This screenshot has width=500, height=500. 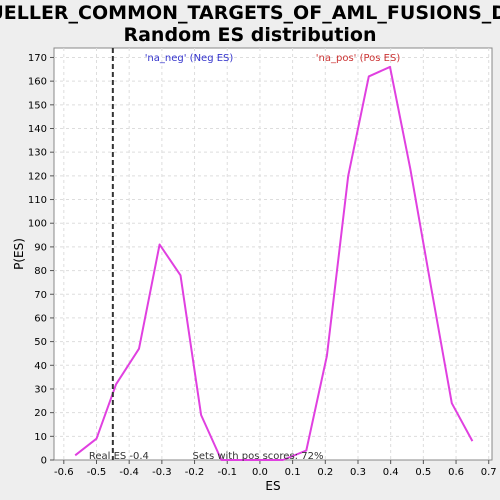 I want to click on y-tick-label: 40, so click(x=40, y=366).